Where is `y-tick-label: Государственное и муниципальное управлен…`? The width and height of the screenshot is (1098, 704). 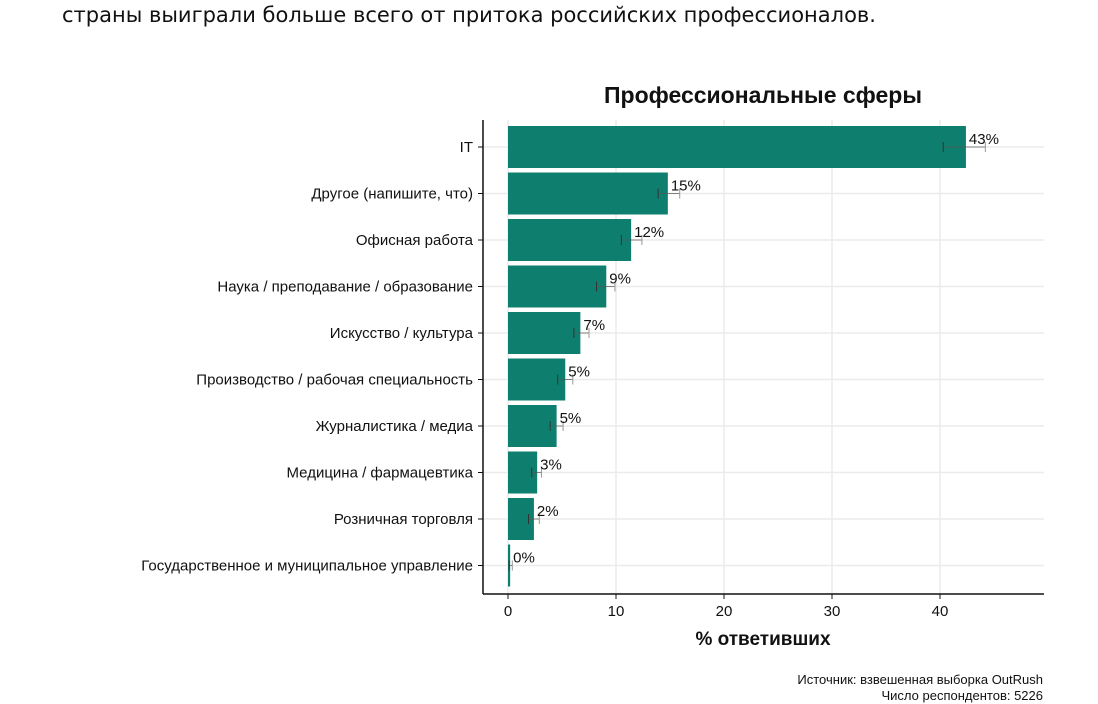
y-tick-label: Государственное и муниципальное управлен… is located at coordinates (307, 566).